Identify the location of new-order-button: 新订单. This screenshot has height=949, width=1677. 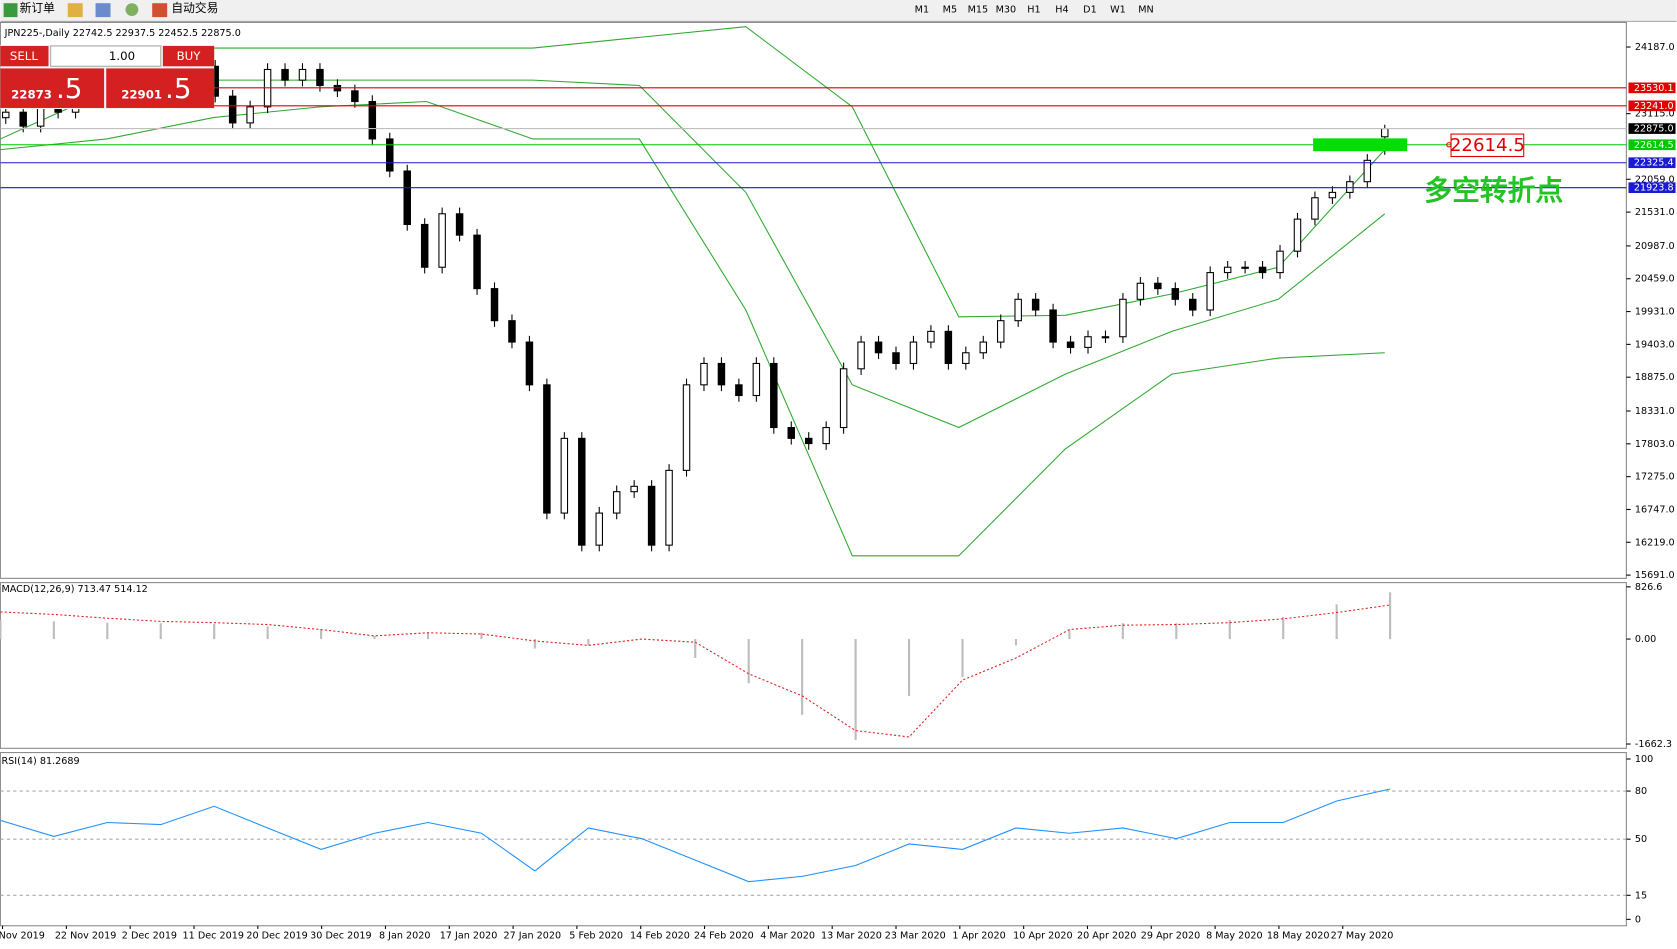
(37, 8).